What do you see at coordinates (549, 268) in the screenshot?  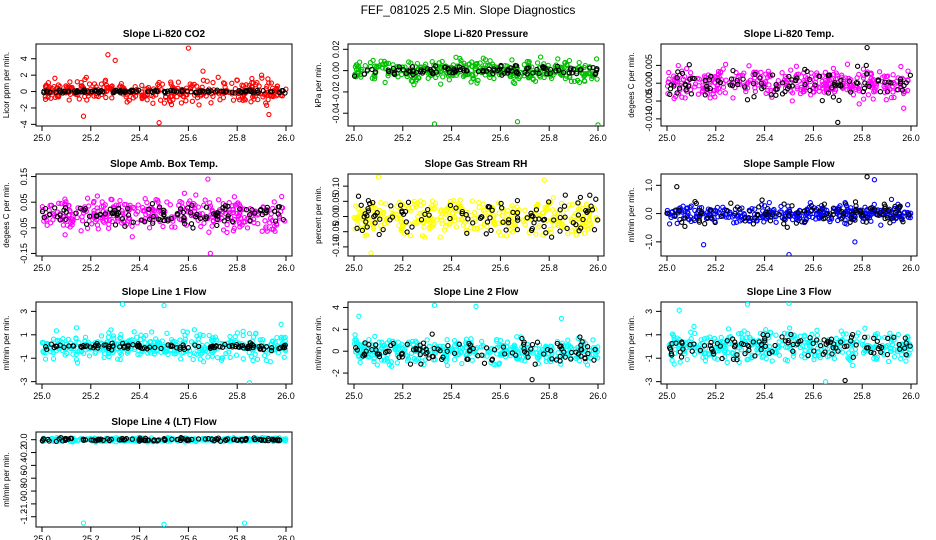 I see `x-tick-label: 25.8` at bounding box center [549, 268].